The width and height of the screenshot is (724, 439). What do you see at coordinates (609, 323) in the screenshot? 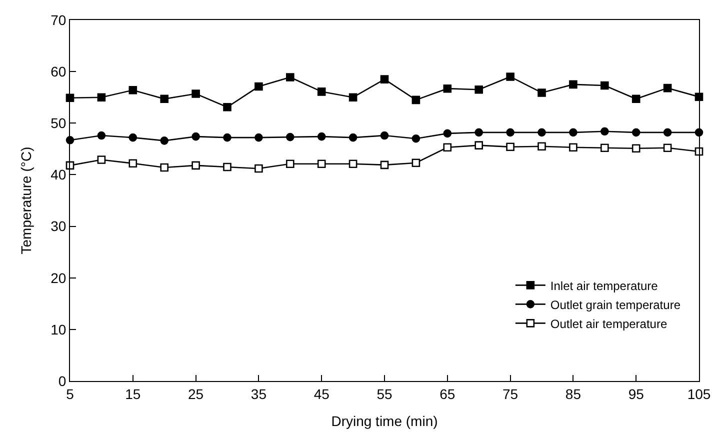
I see `legend-label: Outlet air temperature` at bounding box center [609, 323].